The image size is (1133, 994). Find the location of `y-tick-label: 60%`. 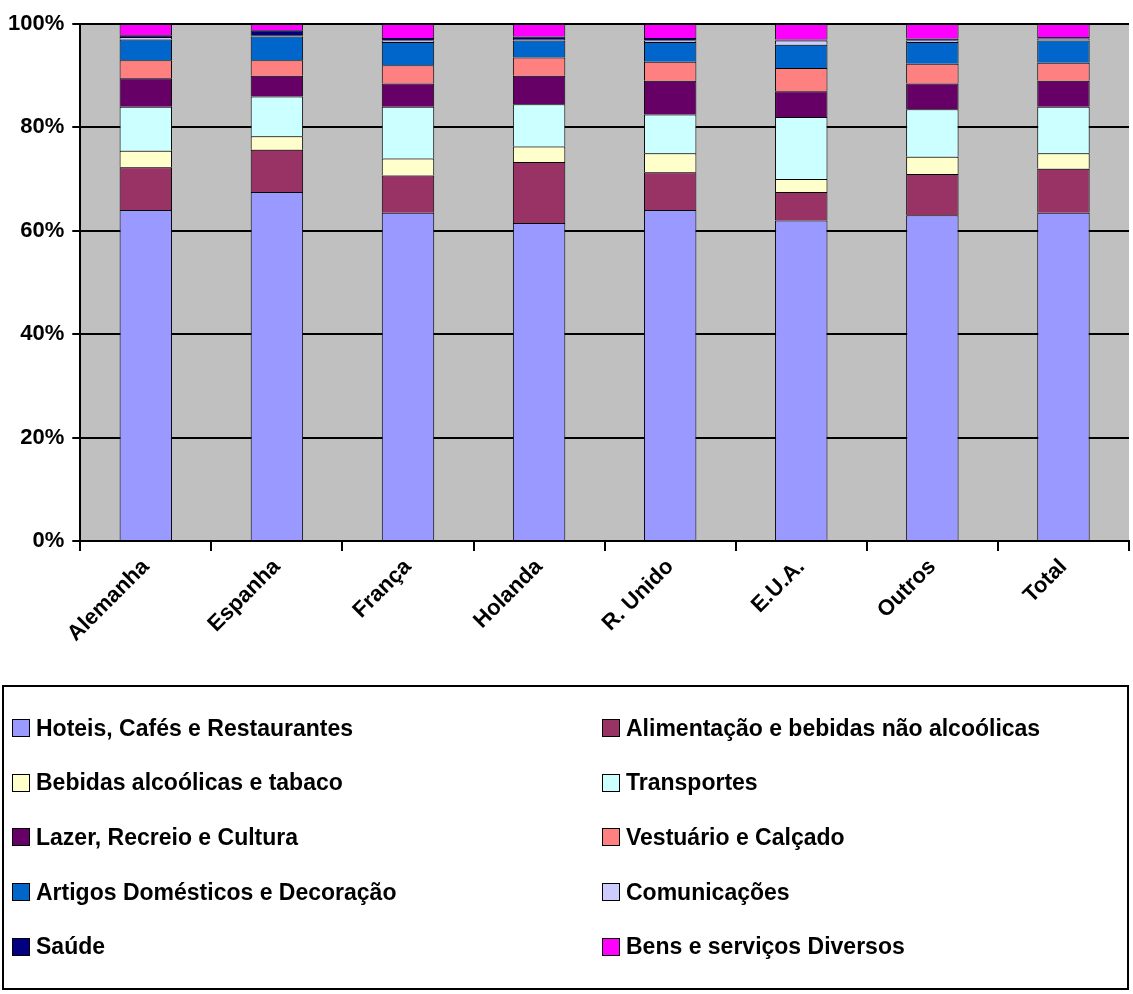

y-tick-label: 60% is located at coordinates (42, 229).